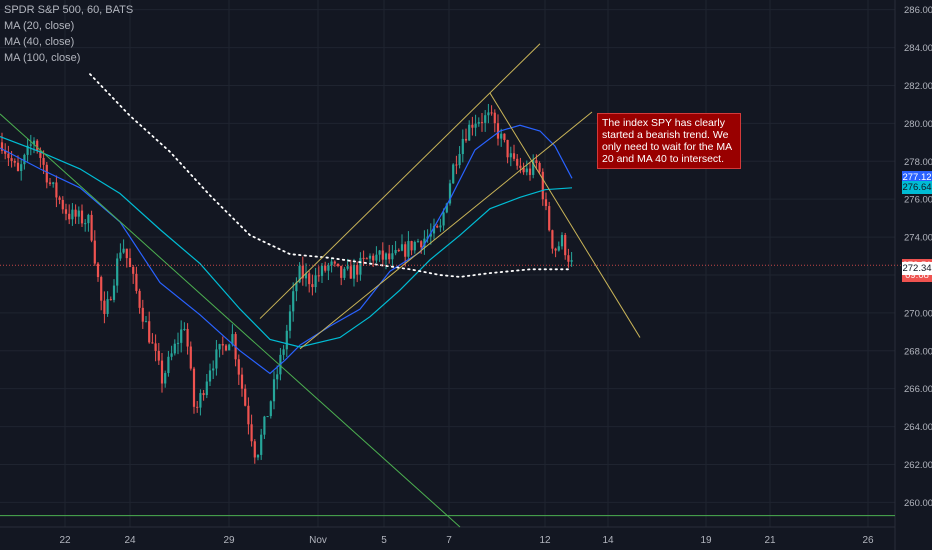 This screenshot has width=932, height=550. Describe the element at coordinates (69, 10) in the screenshot. I see `legend-symbol: SPDR S&P 500, 60, BATS` at that location.